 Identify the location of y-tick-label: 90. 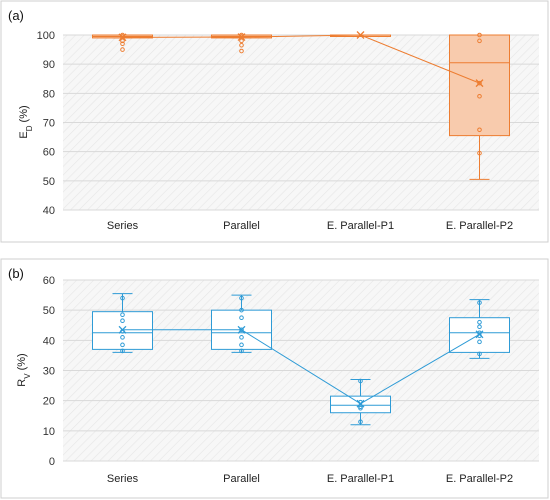
(49, 65).